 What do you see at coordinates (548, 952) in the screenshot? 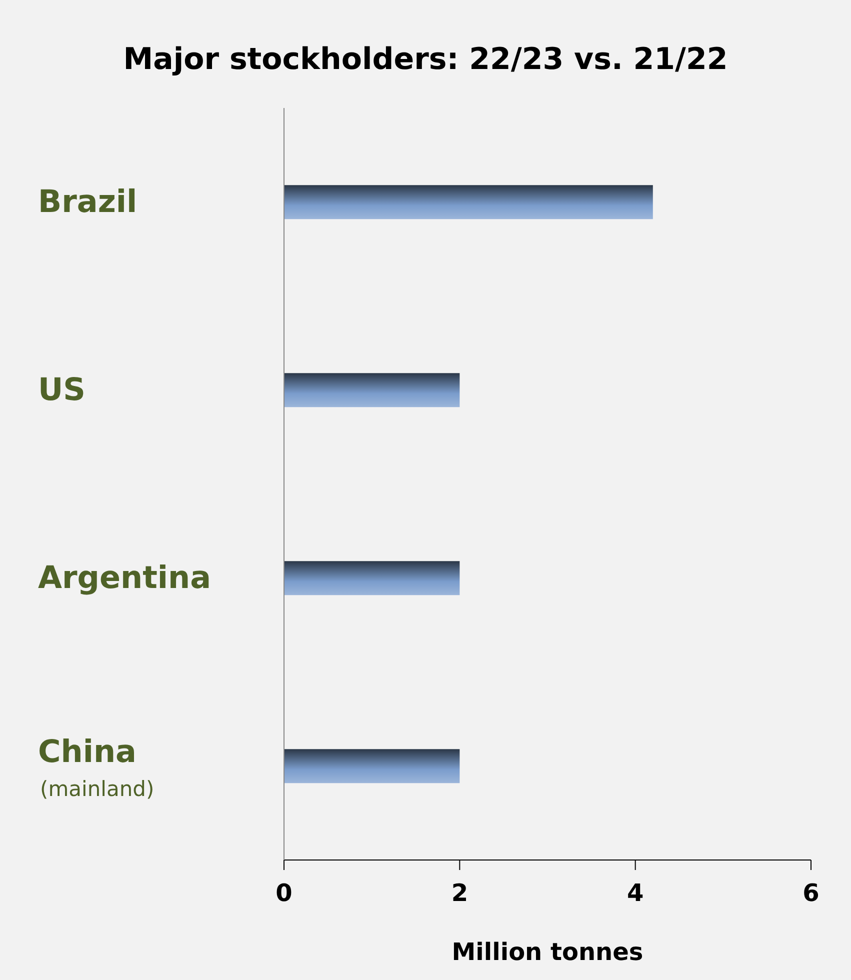
I see `x-axis-title: Million tonnes` at bounding box center [548, 952].